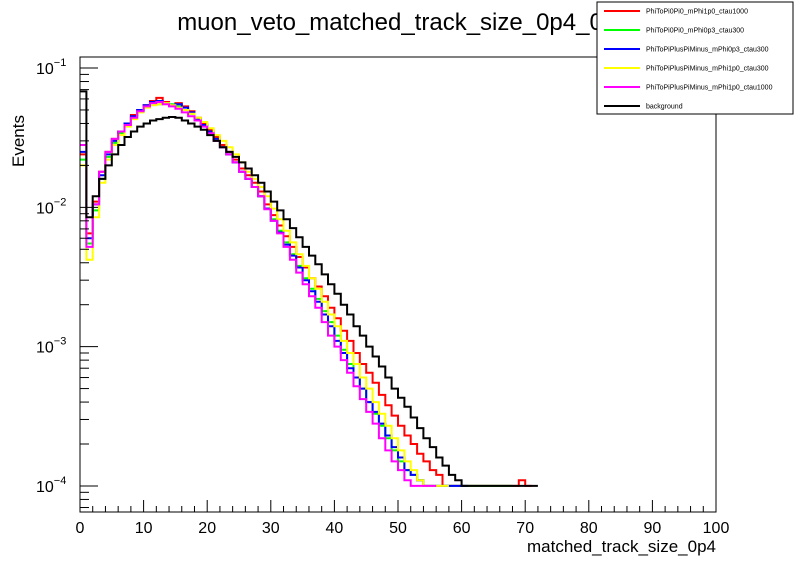 Image resolution: width=796 pixels, height=572 pixels. Describe the element at coordinates (67, 283) in the screenshot. I see `y-axis: 10⁻¹ 10⁻² 10⁻³ 10⁻⁴` at that location.